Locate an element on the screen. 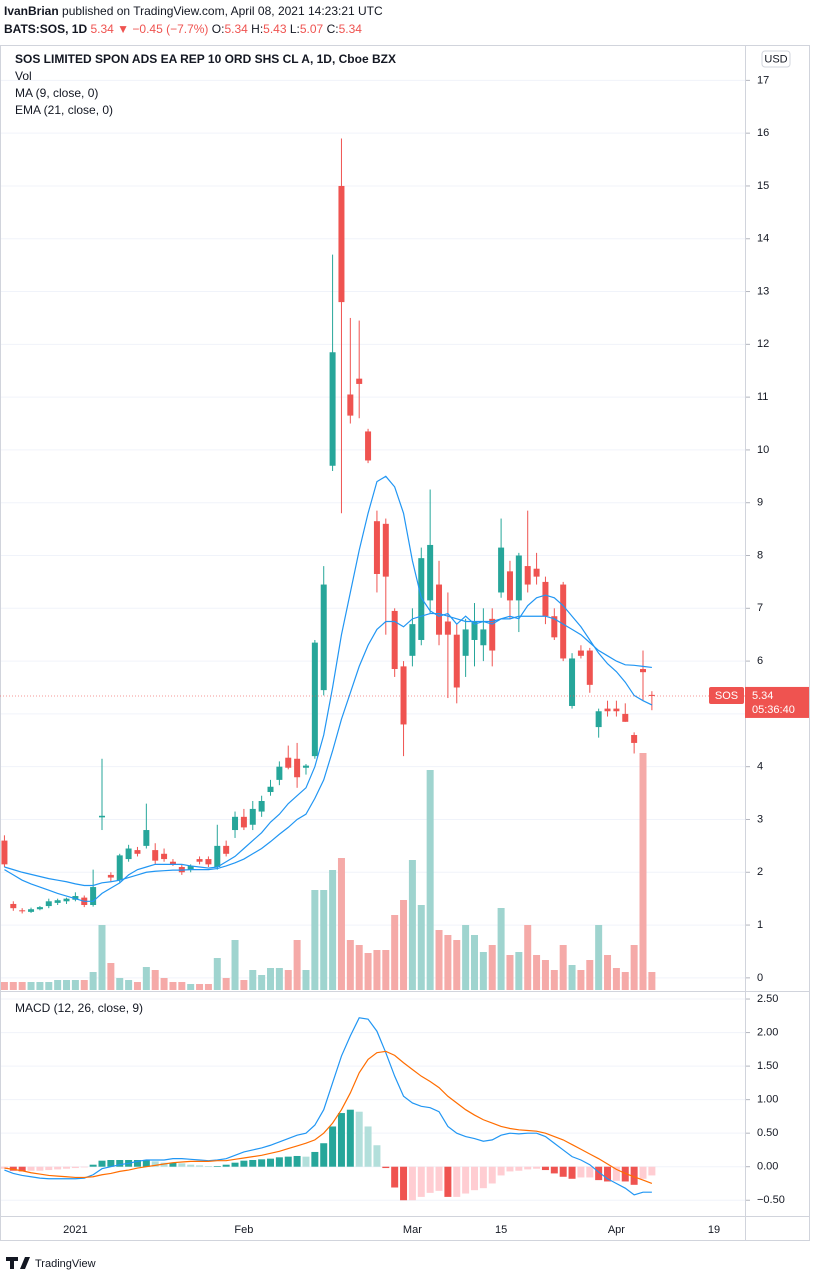 The width and height of the screenshot is (817, 1282). y-tick-label: 2 is located at coordinates (760, 872).